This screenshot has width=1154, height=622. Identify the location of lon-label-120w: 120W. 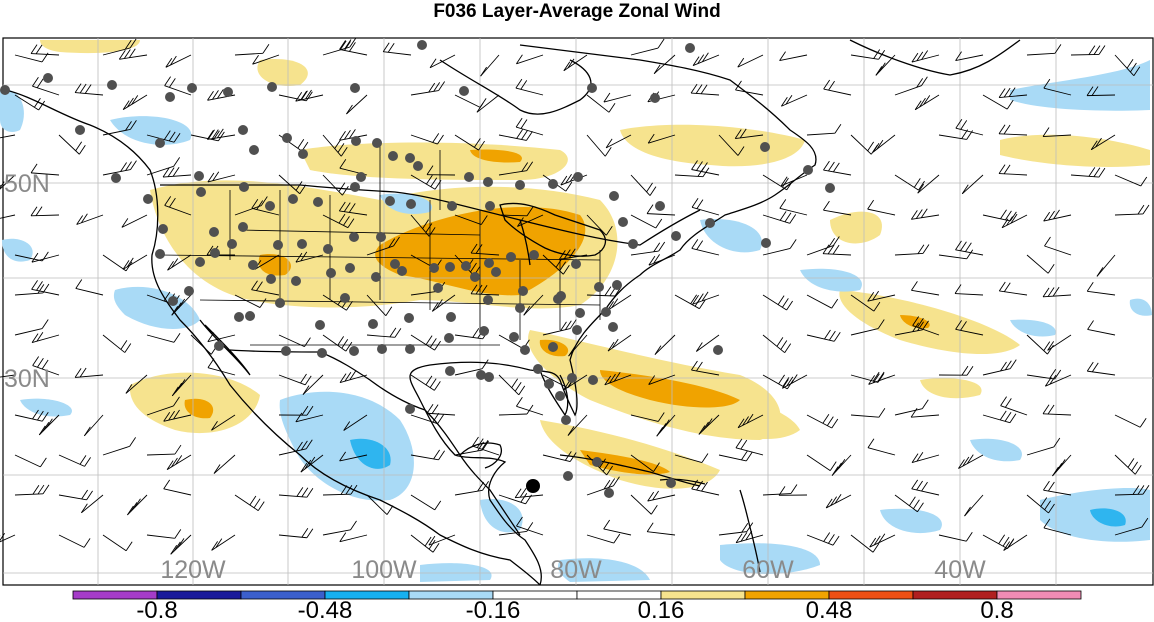
(193, 570).